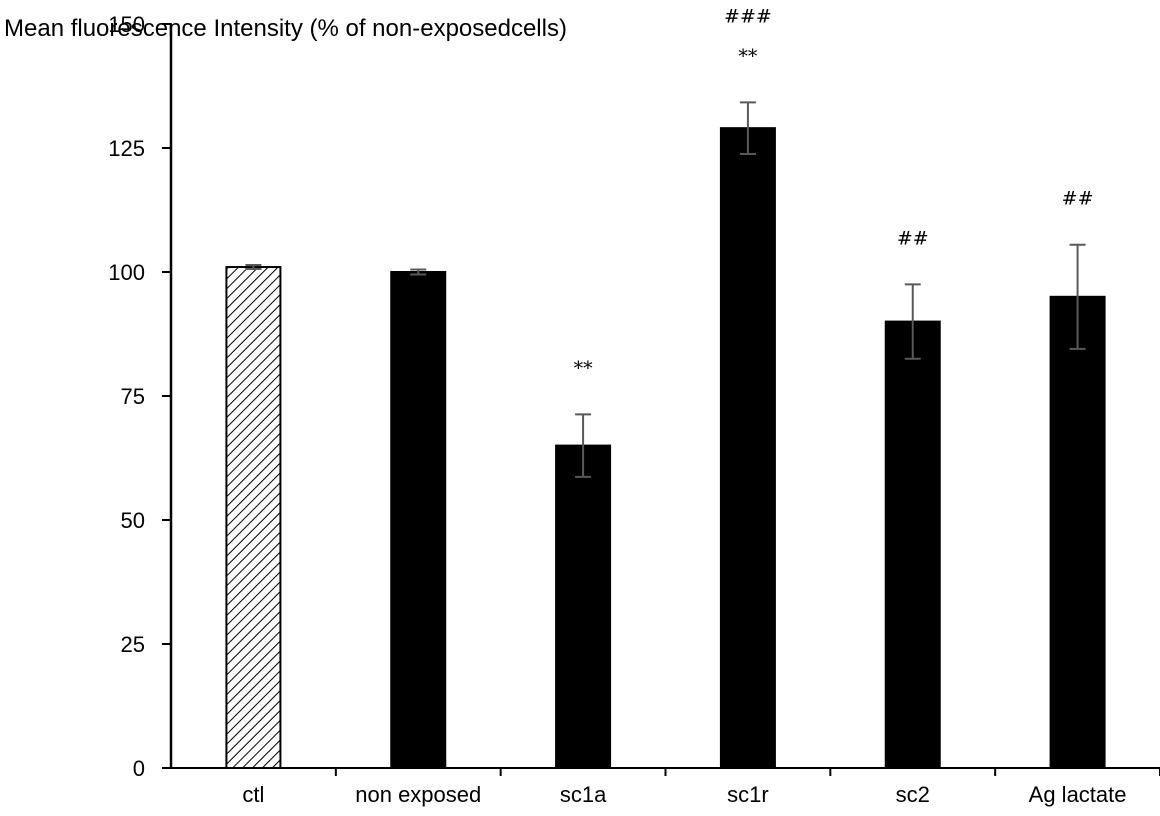 Image resolution: width=1160 pixels, height=816 pixels. I want to click on x-tick-label: sc1r, so click(748, 794).